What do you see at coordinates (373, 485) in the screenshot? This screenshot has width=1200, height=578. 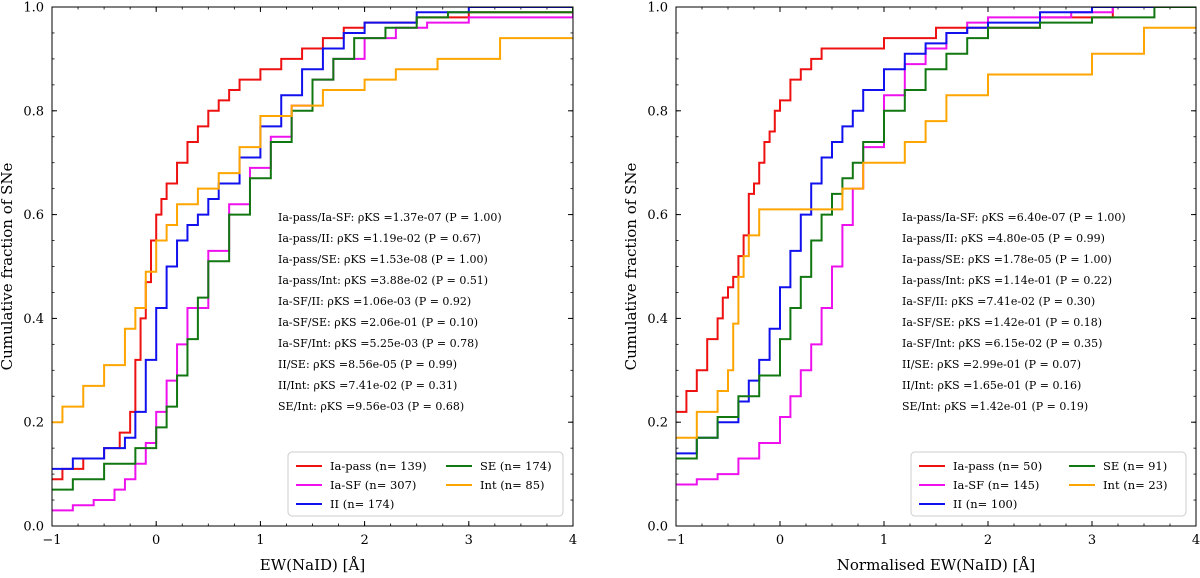 I see `legend-entry-ia-sf: Ia-SF (n= 307)` at bounding box center [373, 485].